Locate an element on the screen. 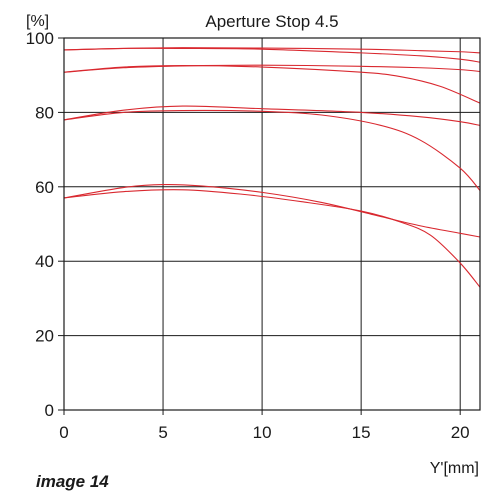 The height and width of the screenshot is (499, 489). x-tick-label: 20 is located at coordinates (460, 432).